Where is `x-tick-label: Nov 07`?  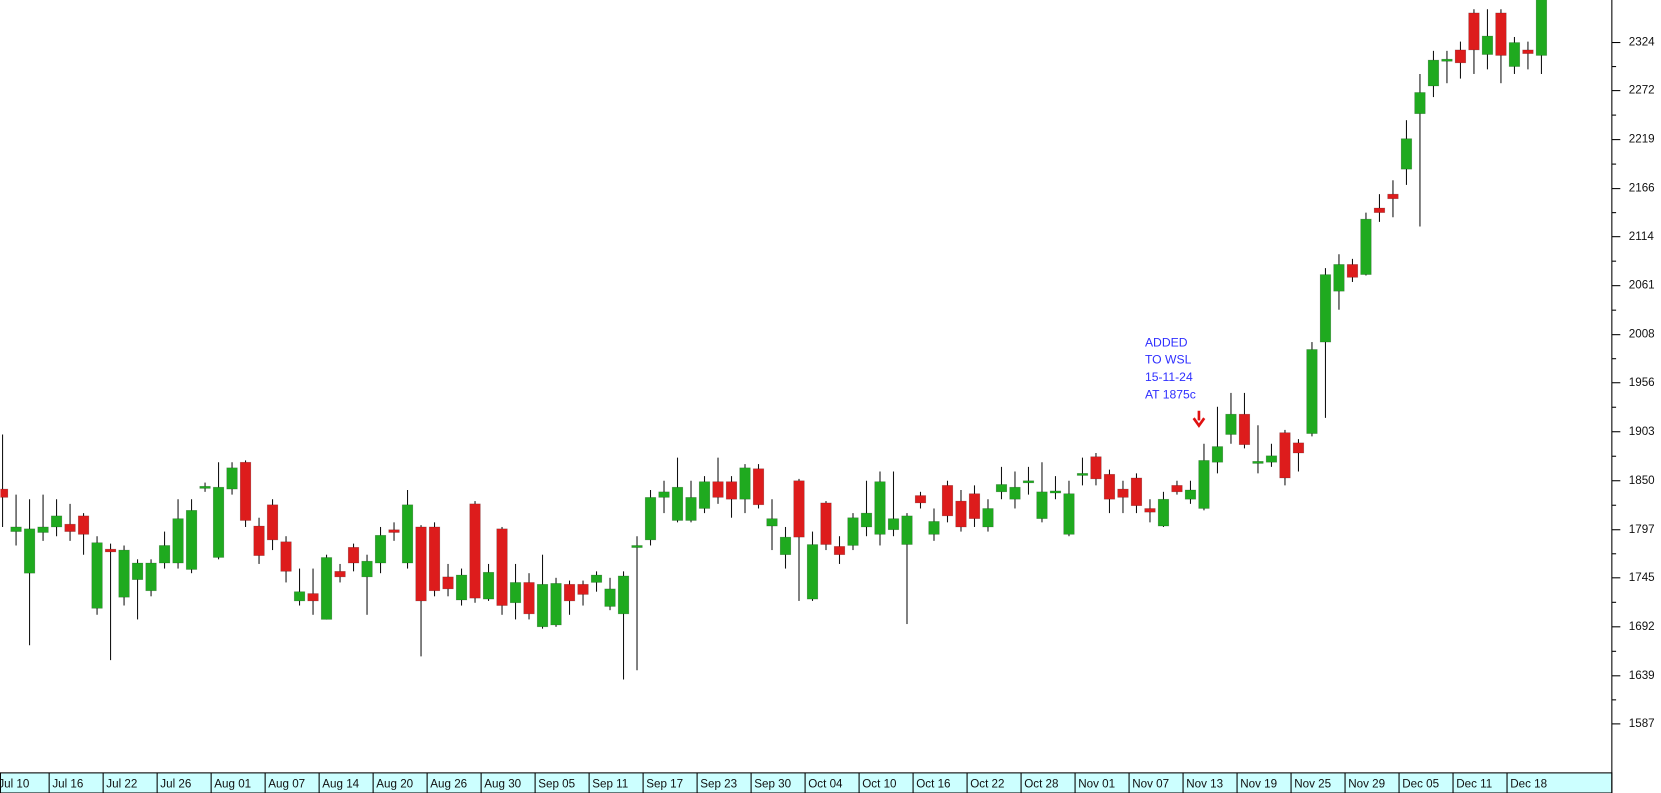 x-tick-label: Nov 07 is located at coordinates (1150, 784).